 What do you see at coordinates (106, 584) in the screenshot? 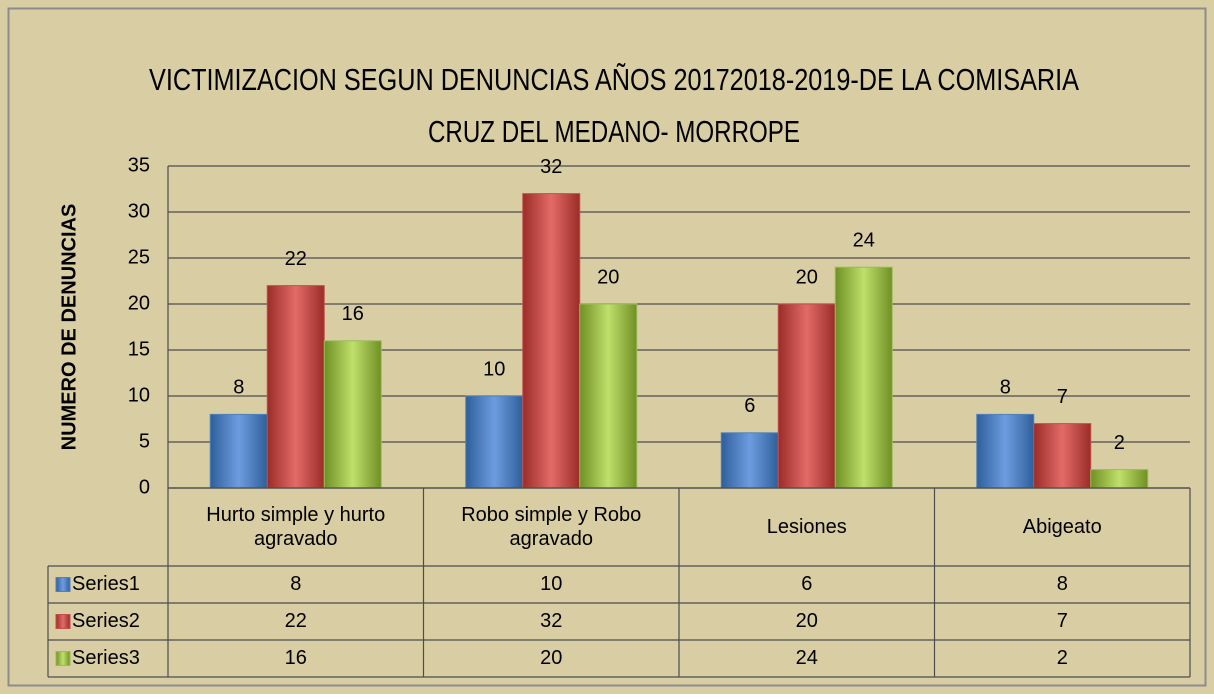
I see `legend-label: Series1` at bounding box center [106, 584].